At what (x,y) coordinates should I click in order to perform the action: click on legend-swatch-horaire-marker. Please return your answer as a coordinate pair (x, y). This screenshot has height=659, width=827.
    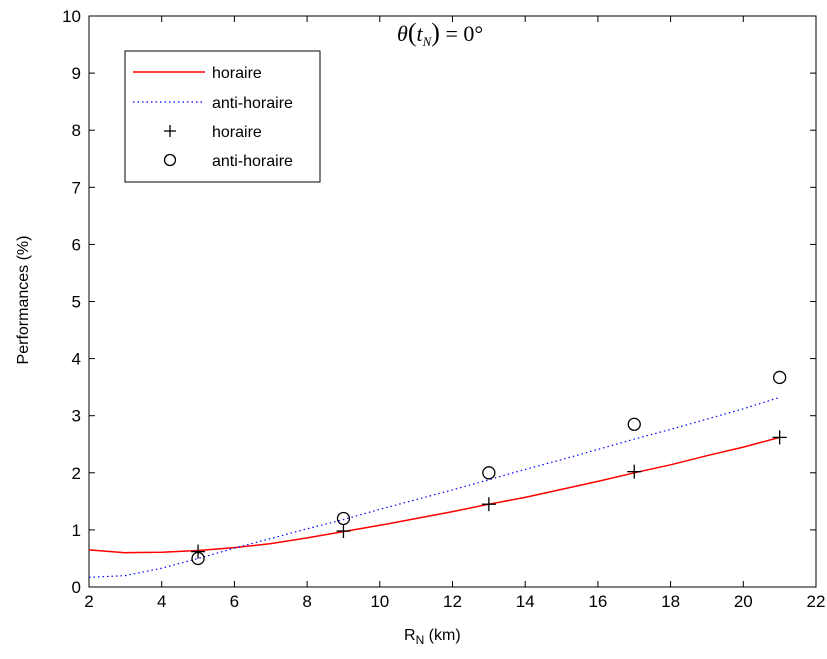
    Looking at the image, I should click on (170, 131).